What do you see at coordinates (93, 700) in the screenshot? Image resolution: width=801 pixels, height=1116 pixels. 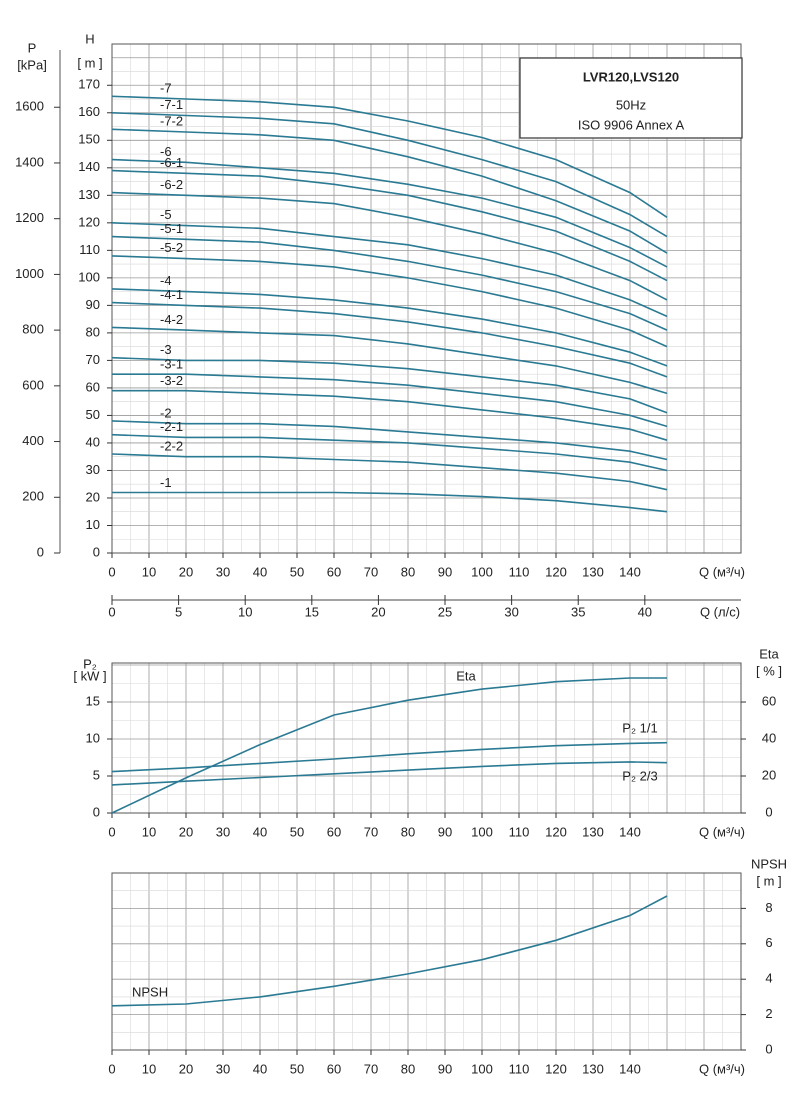 I see `y-tick-label: 15` at bounding box center [93, 700].